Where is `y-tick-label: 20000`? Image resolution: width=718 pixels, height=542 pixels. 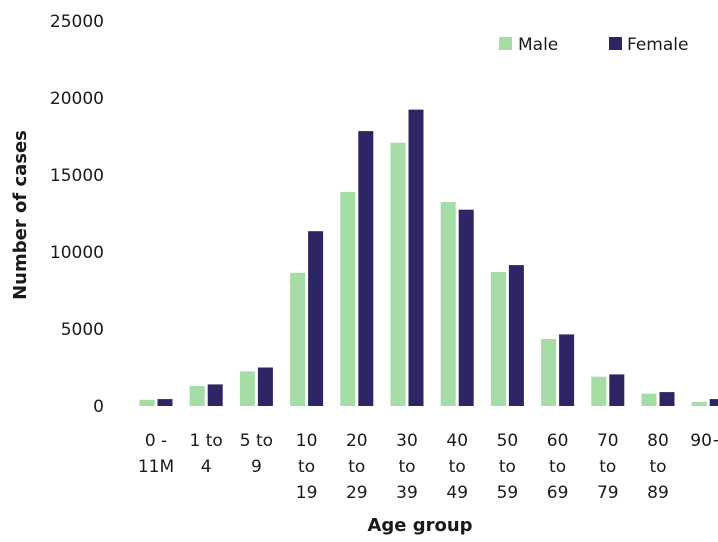 y-tick-label: 20000 is located at coordinates (77, 99).